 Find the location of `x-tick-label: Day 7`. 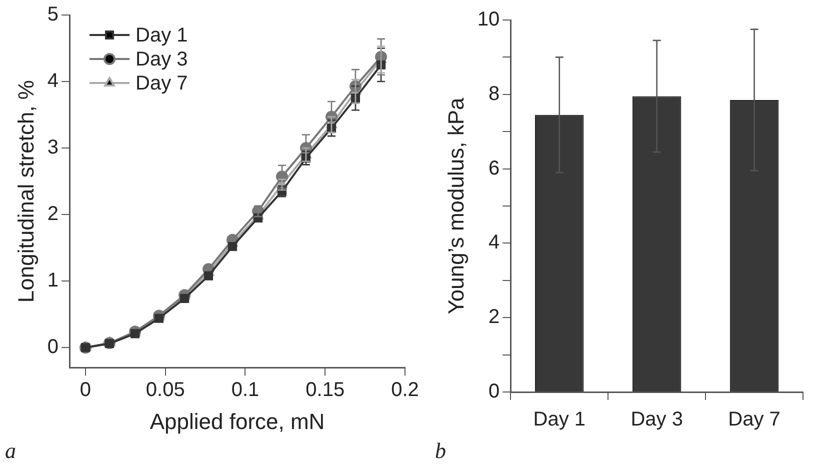

x-tick-label: Day 7 is located at coordinates (754, 419).